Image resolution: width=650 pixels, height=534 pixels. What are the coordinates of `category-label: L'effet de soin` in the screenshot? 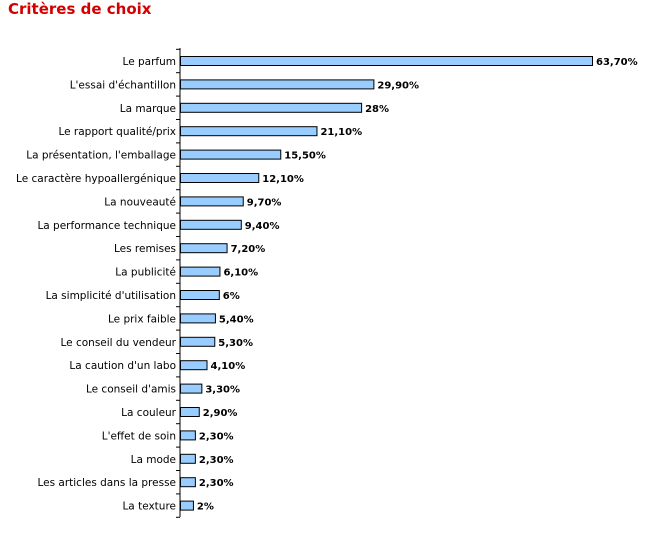 It's located at (139, 436).